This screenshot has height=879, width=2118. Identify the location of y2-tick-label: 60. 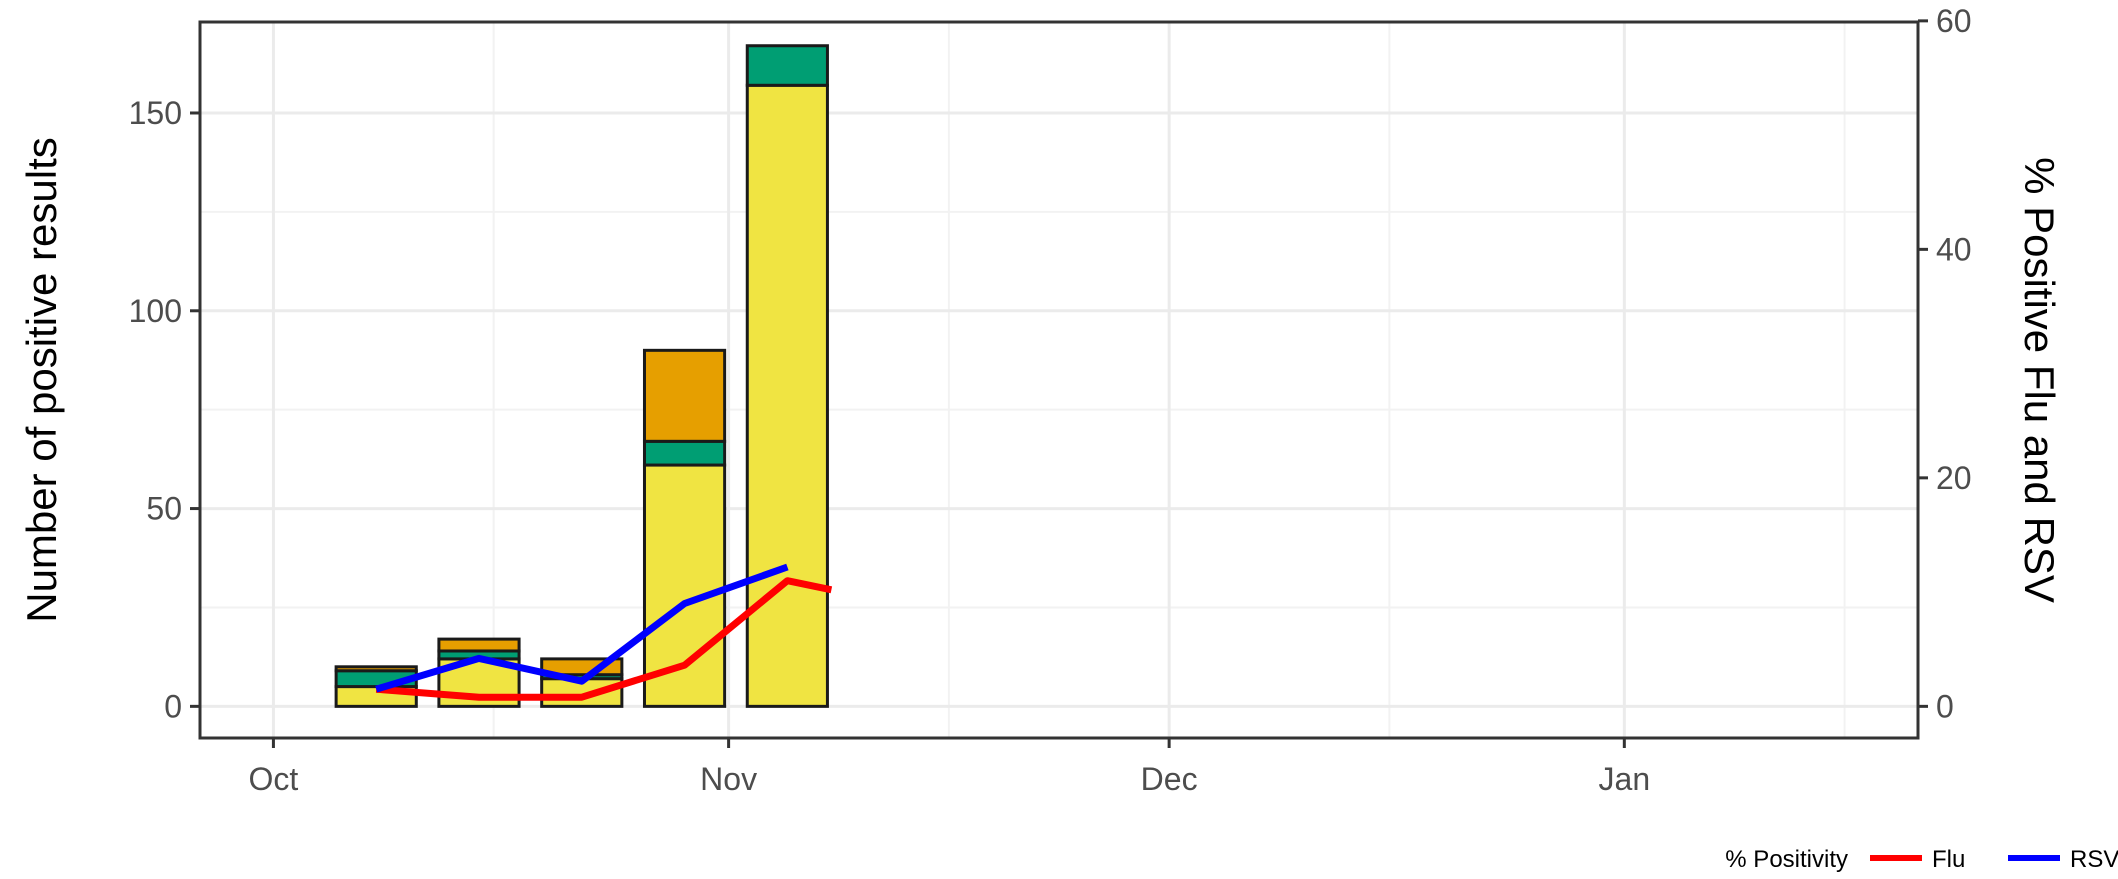
(1954, 21).